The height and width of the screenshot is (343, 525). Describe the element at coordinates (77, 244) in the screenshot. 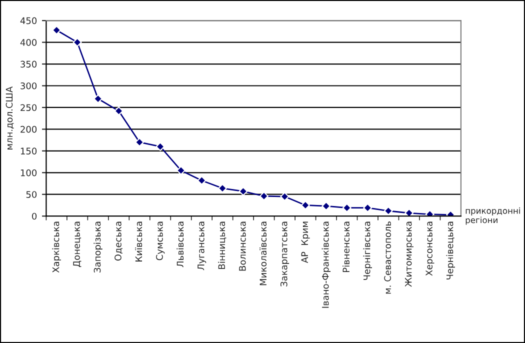

I see `x-tick-label: Донецька` at that location.